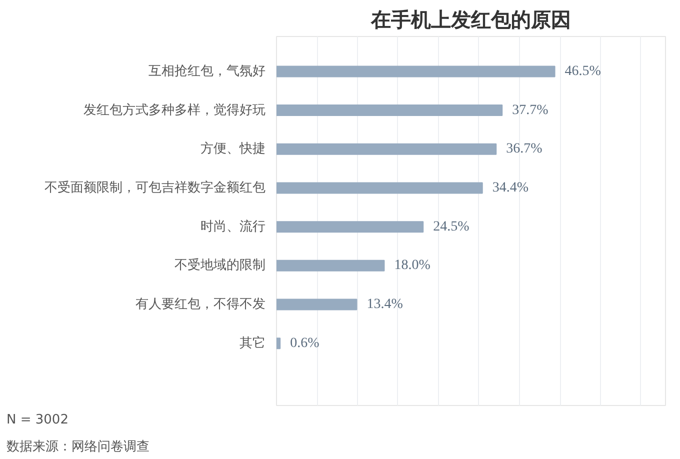  What do you see at coordinates (524, 149) in the screenshot?
I see `data-label: 36.7%` at bounding box center [524, 149].